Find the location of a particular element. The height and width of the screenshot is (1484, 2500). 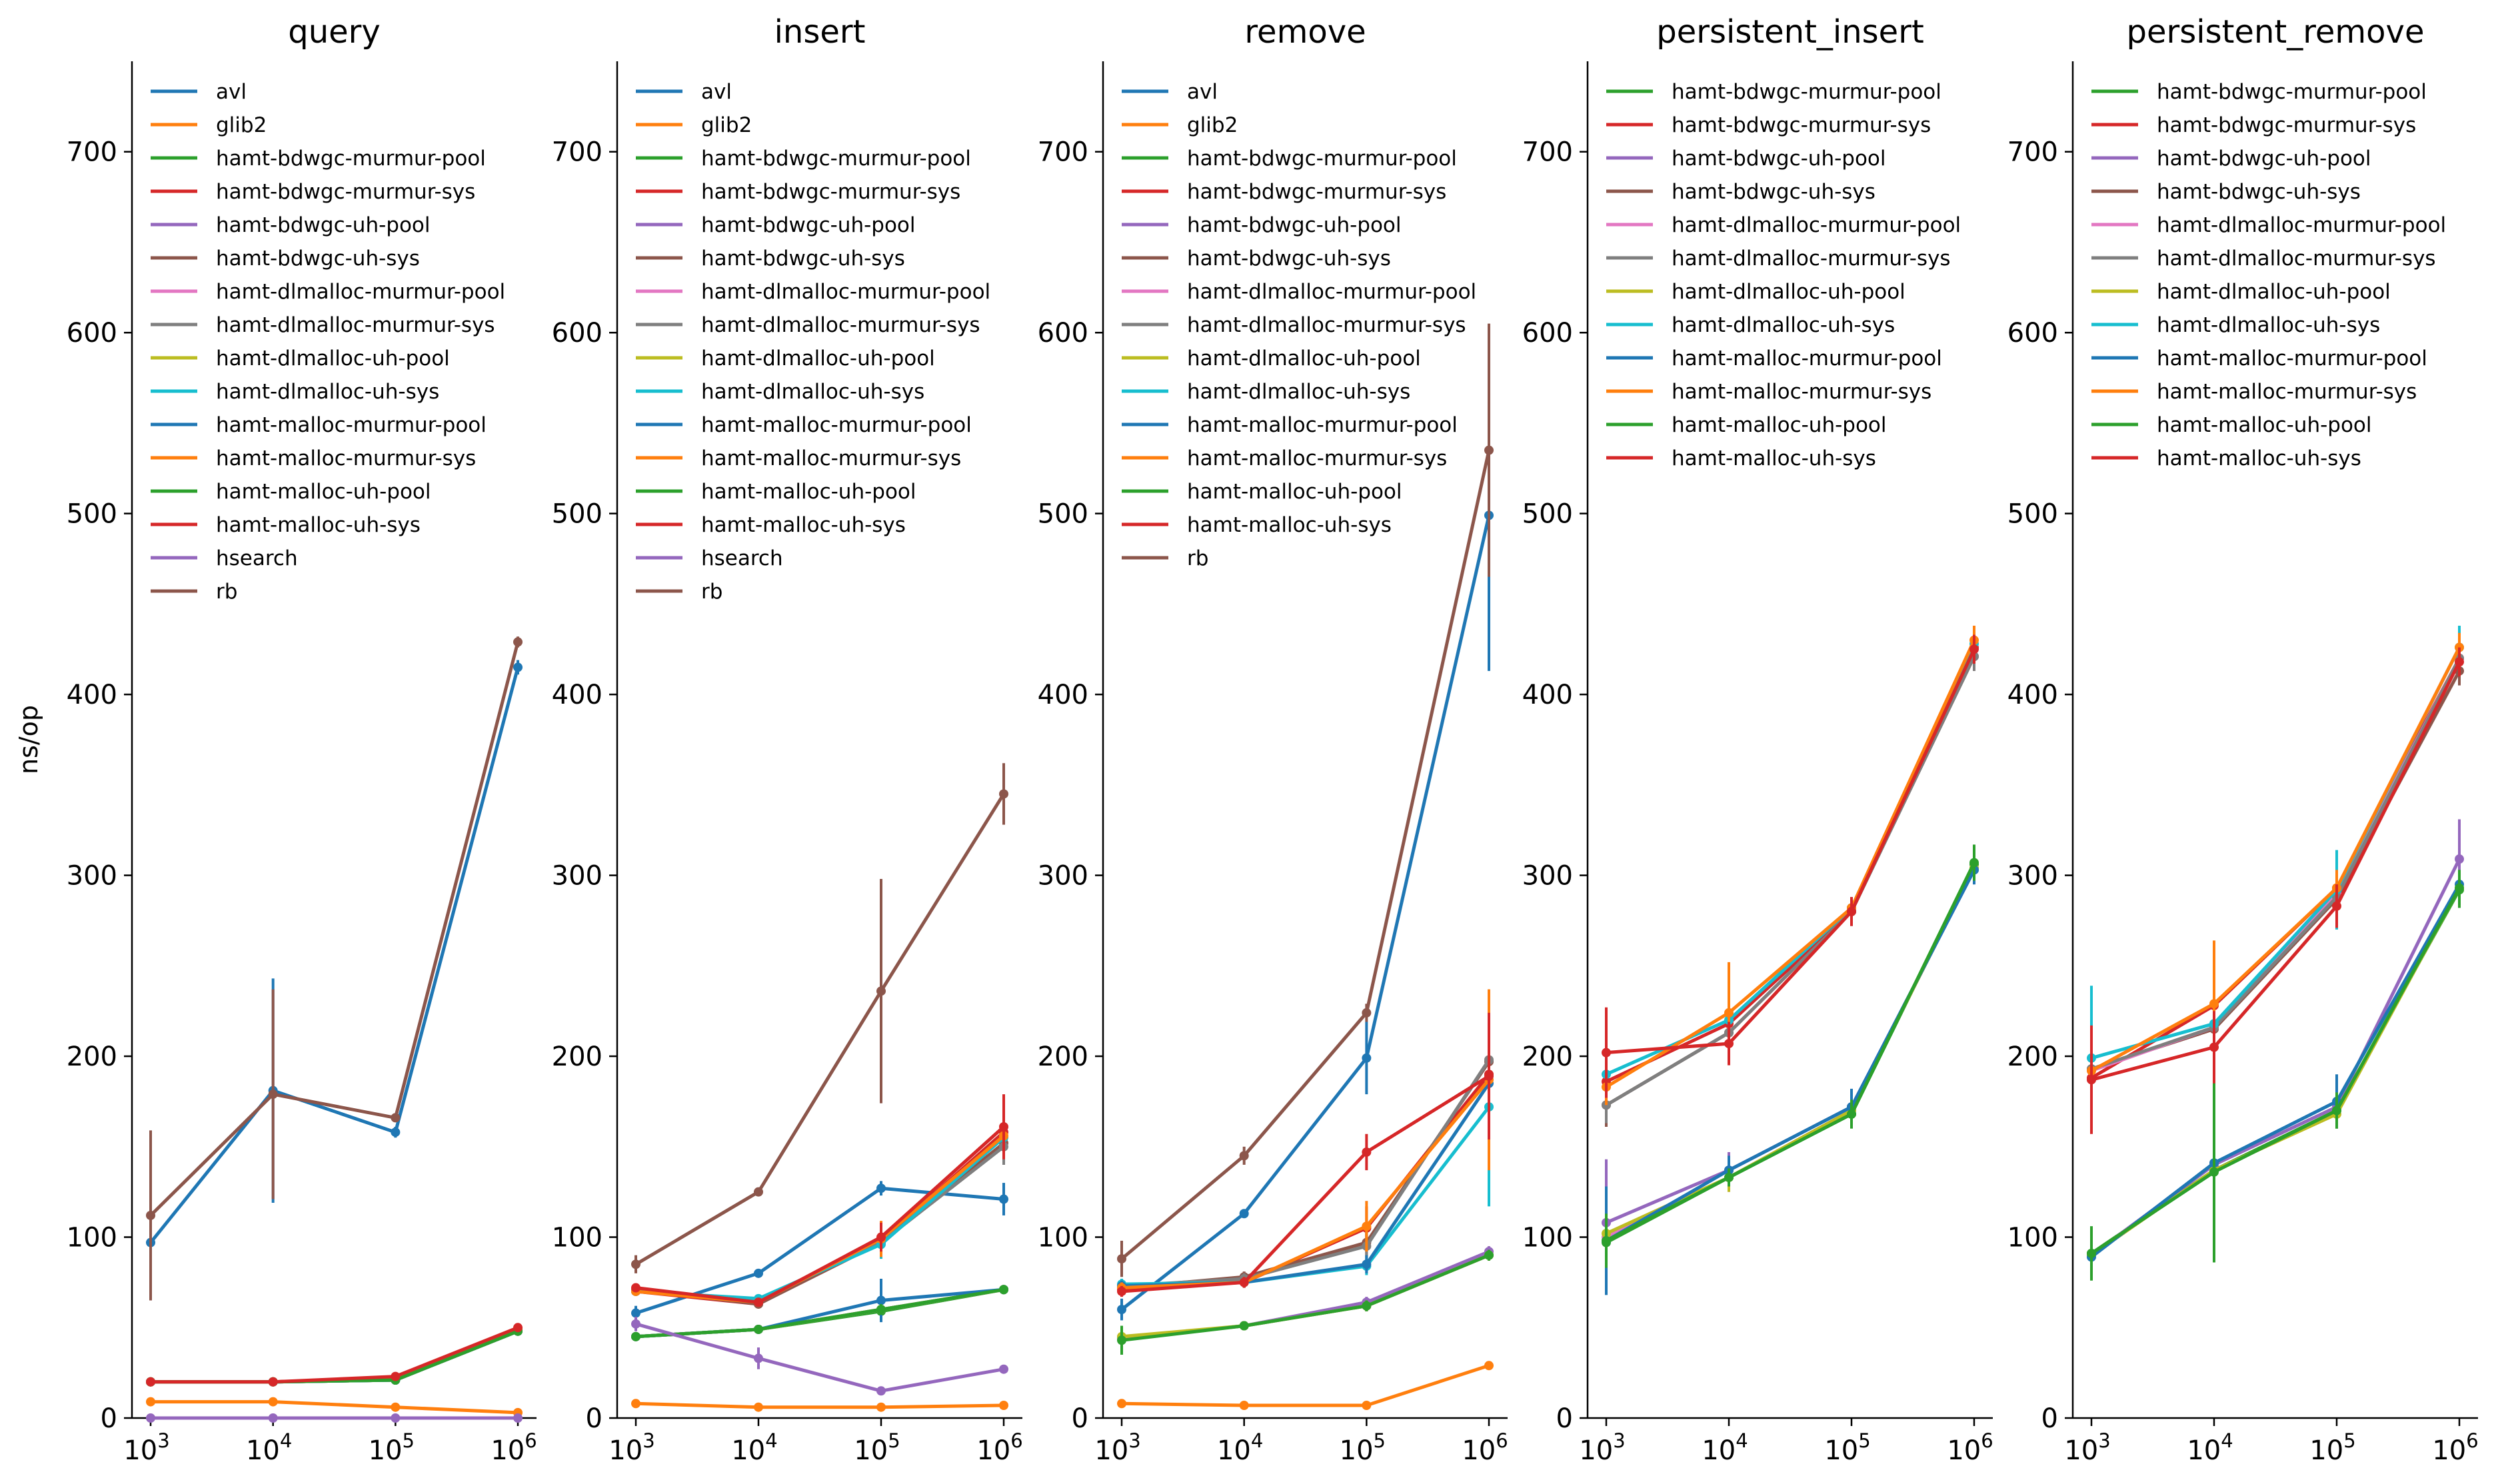

y-tick-label: 200 is located at coordinates (2032, 1057).